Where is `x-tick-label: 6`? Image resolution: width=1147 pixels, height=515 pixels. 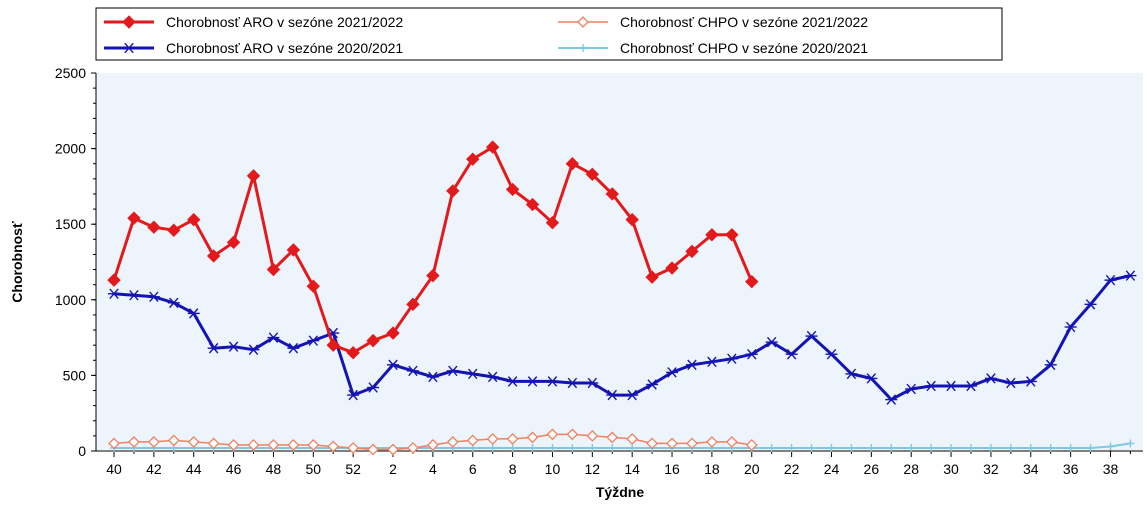 x-tick-label: 6 is located at coordinates (473, 469).